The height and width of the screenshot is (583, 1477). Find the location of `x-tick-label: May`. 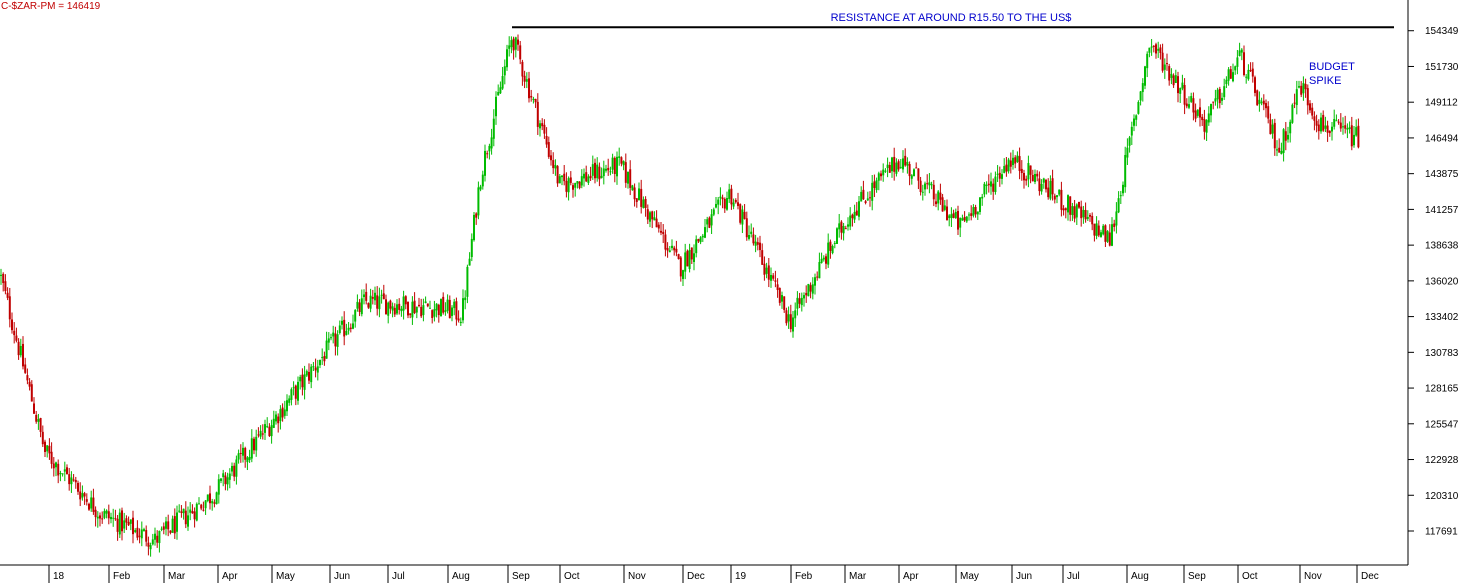

x-tick-label: May is located at coordinates (285, 576).